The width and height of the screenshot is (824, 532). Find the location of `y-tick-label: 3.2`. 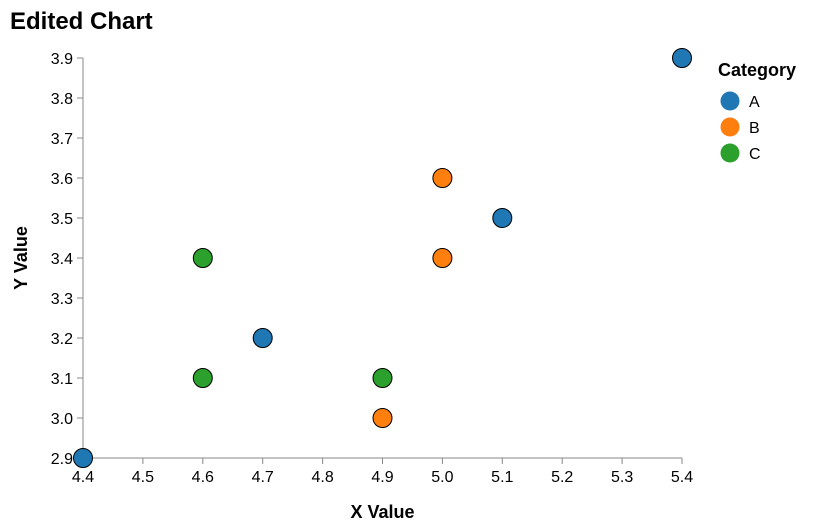

y-tick-label: 3.2 is located at coordinates (62, 339).